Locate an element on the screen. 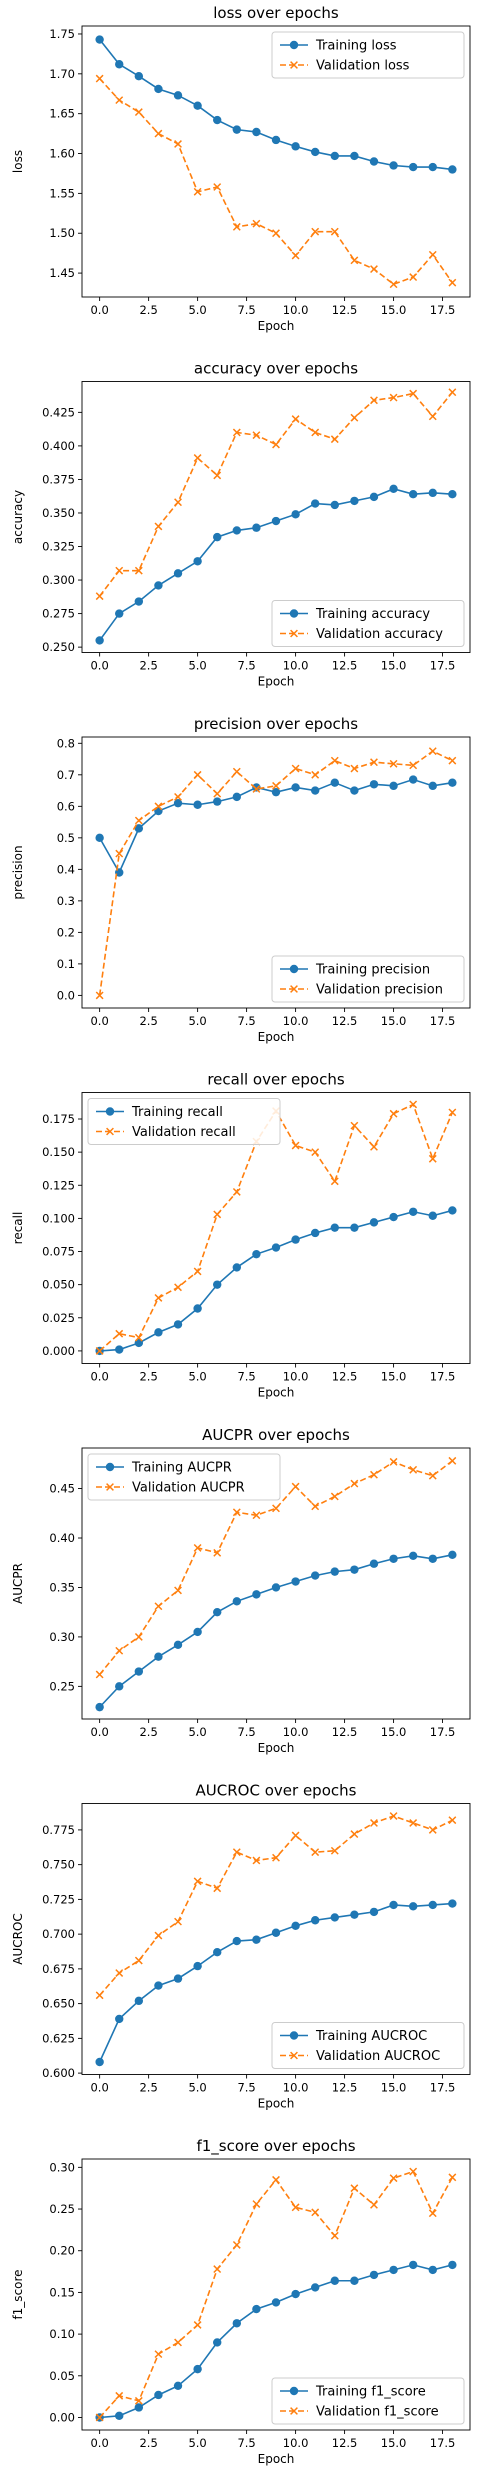  y-axis-label: AUCROC is located at coordinates (18, 1939).